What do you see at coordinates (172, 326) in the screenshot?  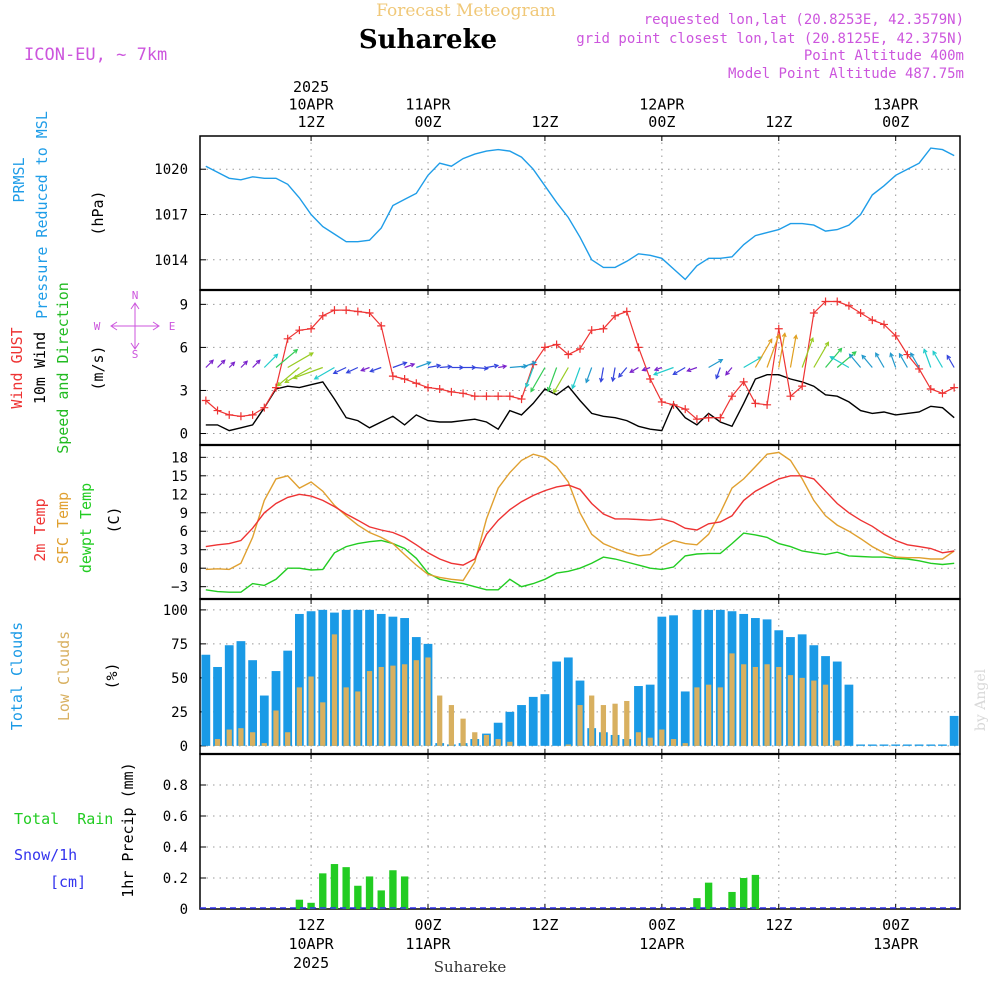 I see `compass-east: E` at bounding box center [172, 326].